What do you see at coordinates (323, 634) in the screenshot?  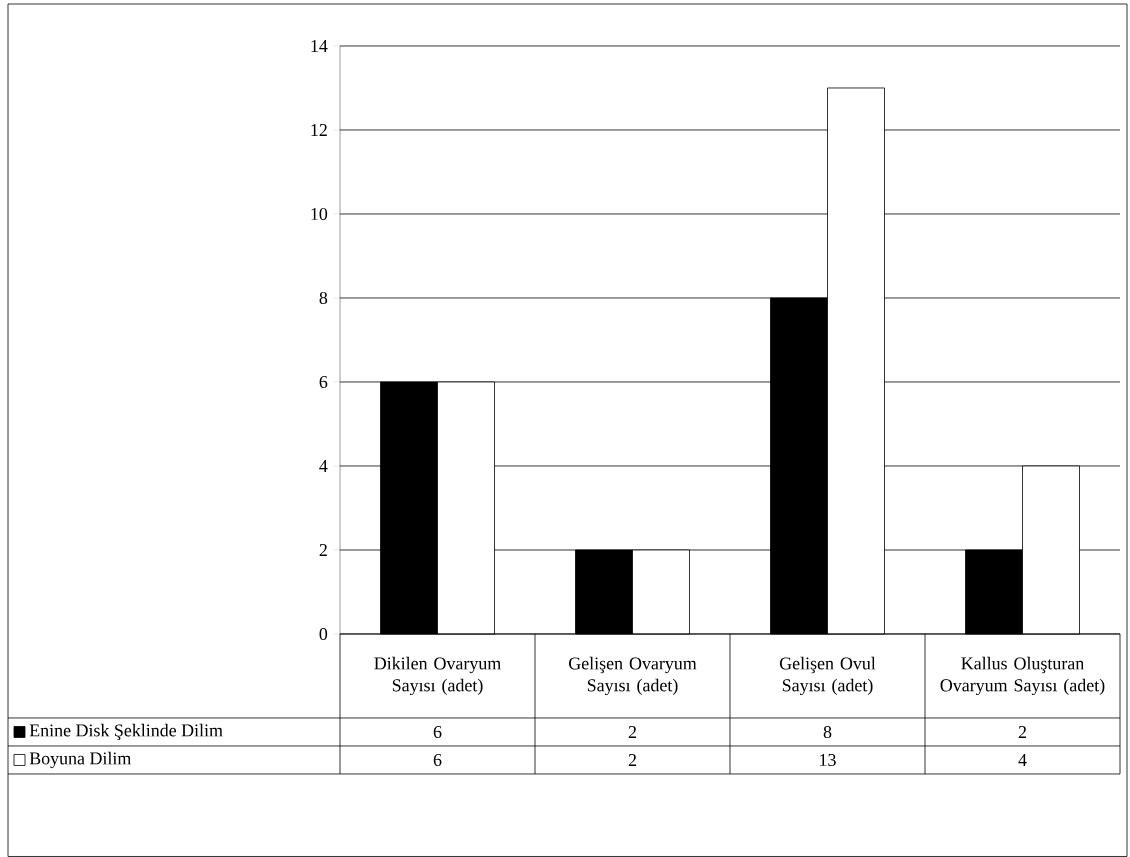 I see `y-tick-label: 0` at bounding box center [323, 634].